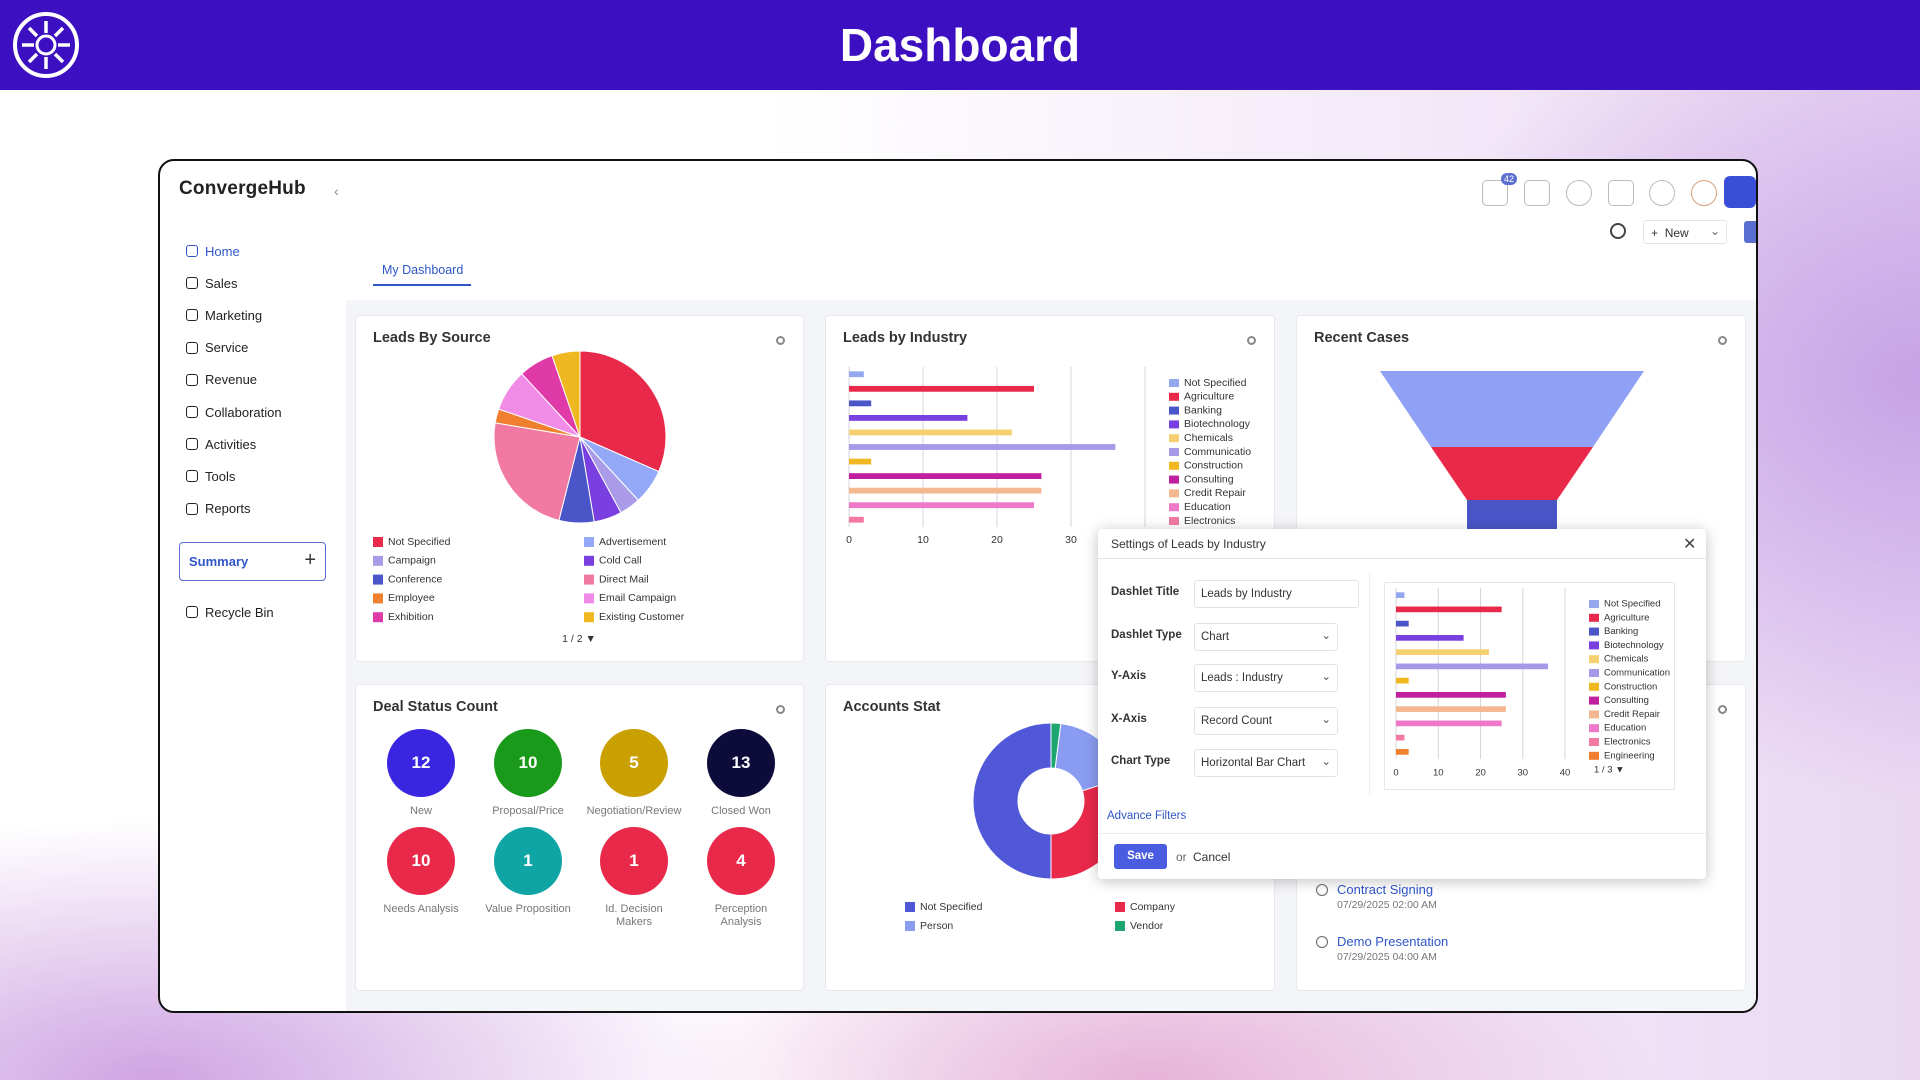  Describe the element at coordinates (634, 861) in the screenshot. I see `status-circle: 1` at that location.